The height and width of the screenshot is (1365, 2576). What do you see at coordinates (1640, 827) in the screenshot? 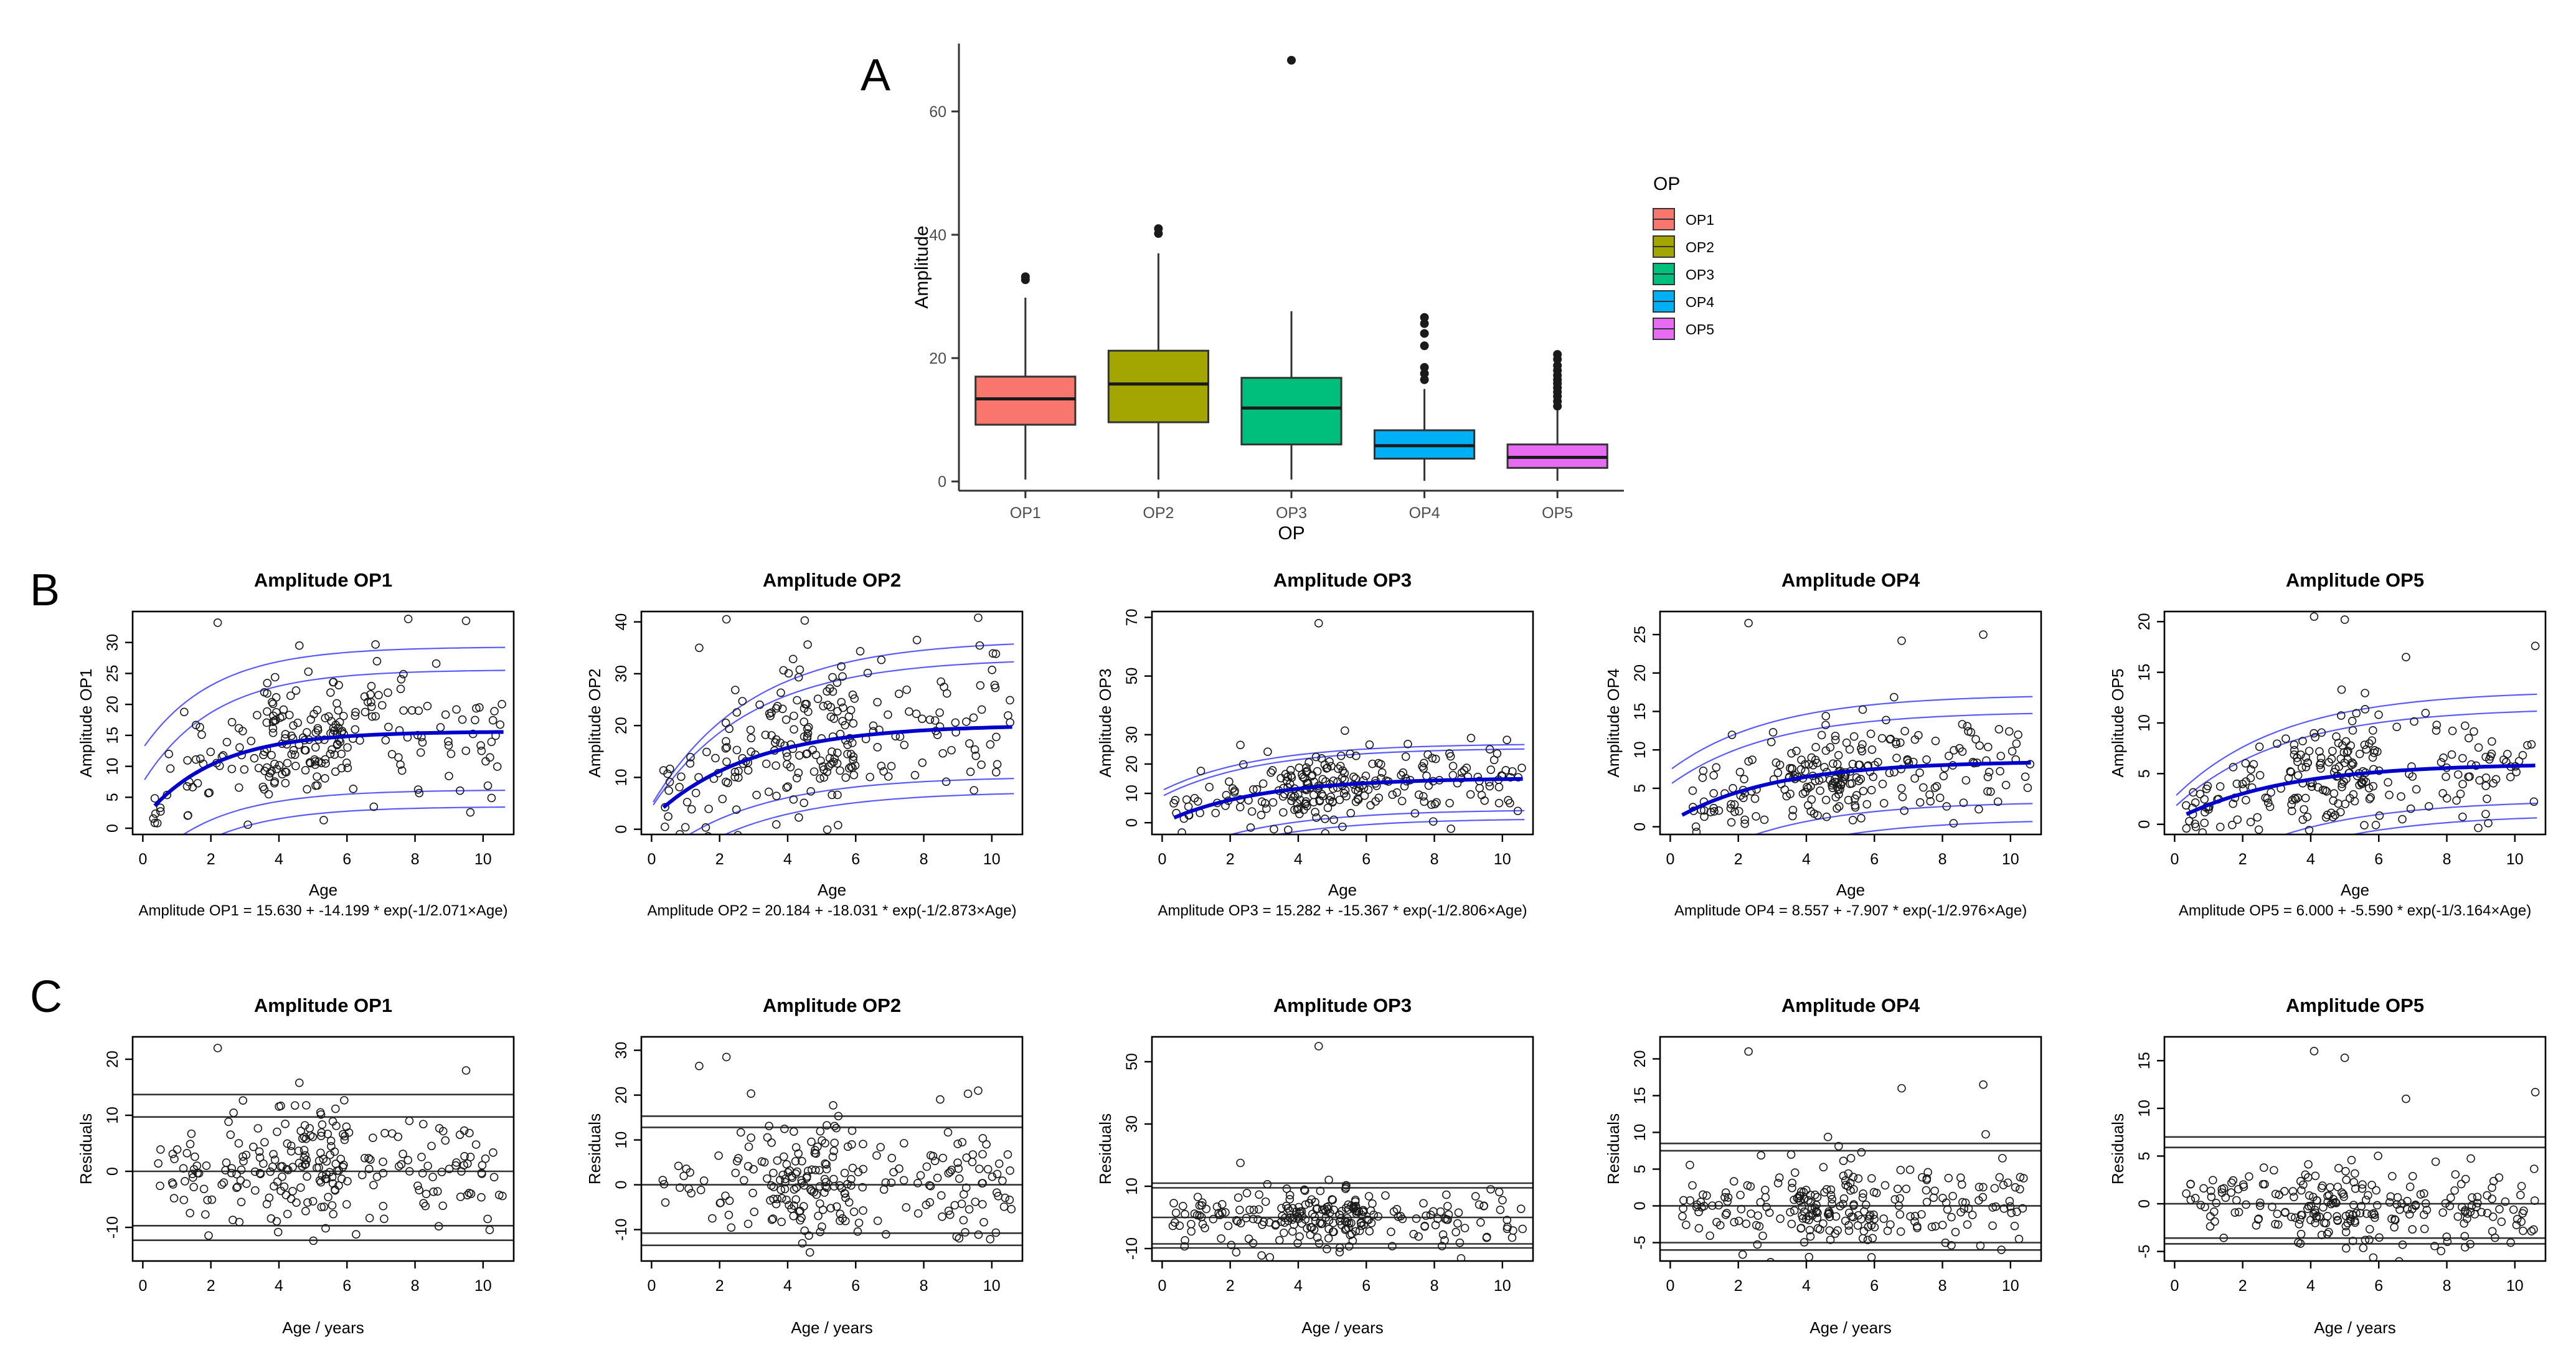
I see `y-tick-label: 0` at bounding box center [1640, 827].